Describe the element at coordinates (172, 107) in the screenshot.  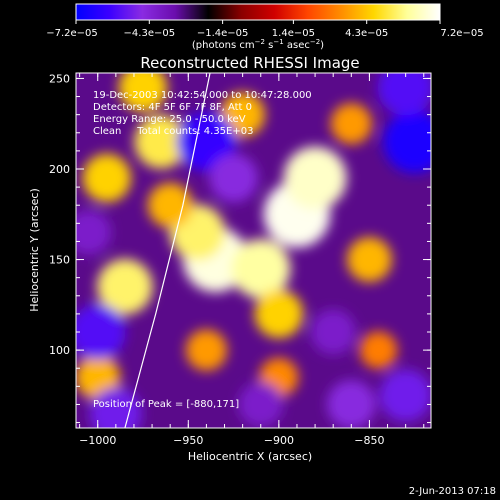
I see `annotation-detectors: Detectors: 4F 5F 6F 7F 8F, Att 0` at that location.